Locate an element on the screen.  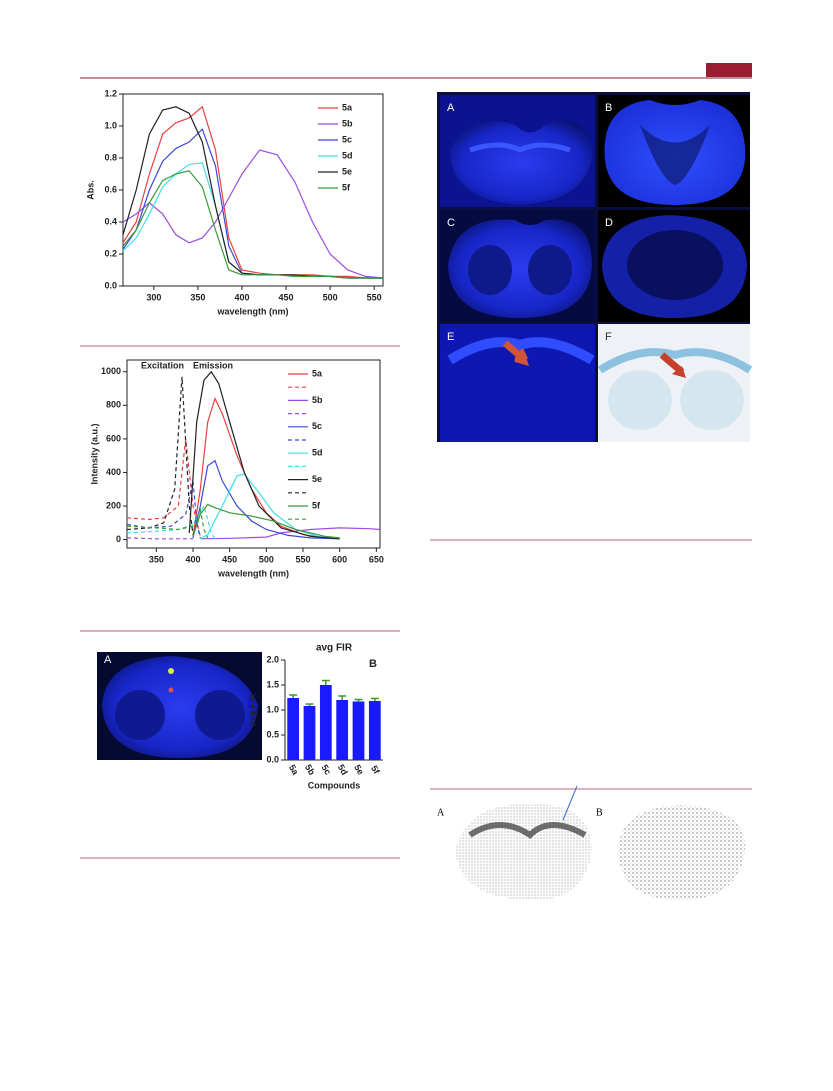
x-tick-label: 5d is located at coordinates (343, 770).